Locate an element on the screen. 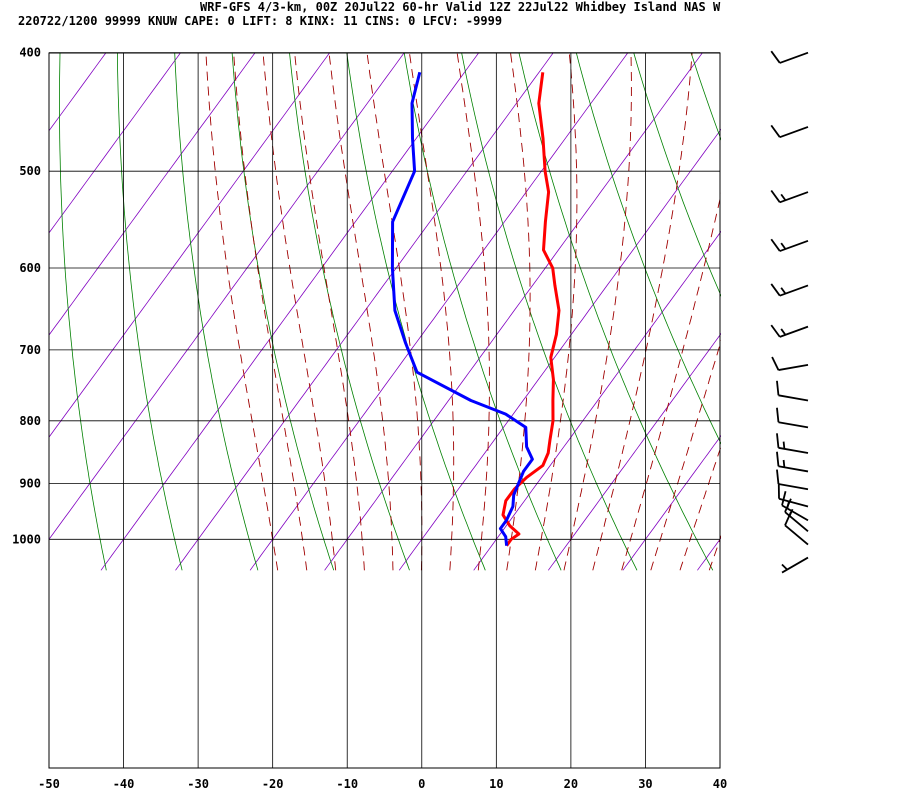 Image resolution: width=900 pixels, height=800 pixels. x-tick-label: -20 is located at coordinates (273, 784).